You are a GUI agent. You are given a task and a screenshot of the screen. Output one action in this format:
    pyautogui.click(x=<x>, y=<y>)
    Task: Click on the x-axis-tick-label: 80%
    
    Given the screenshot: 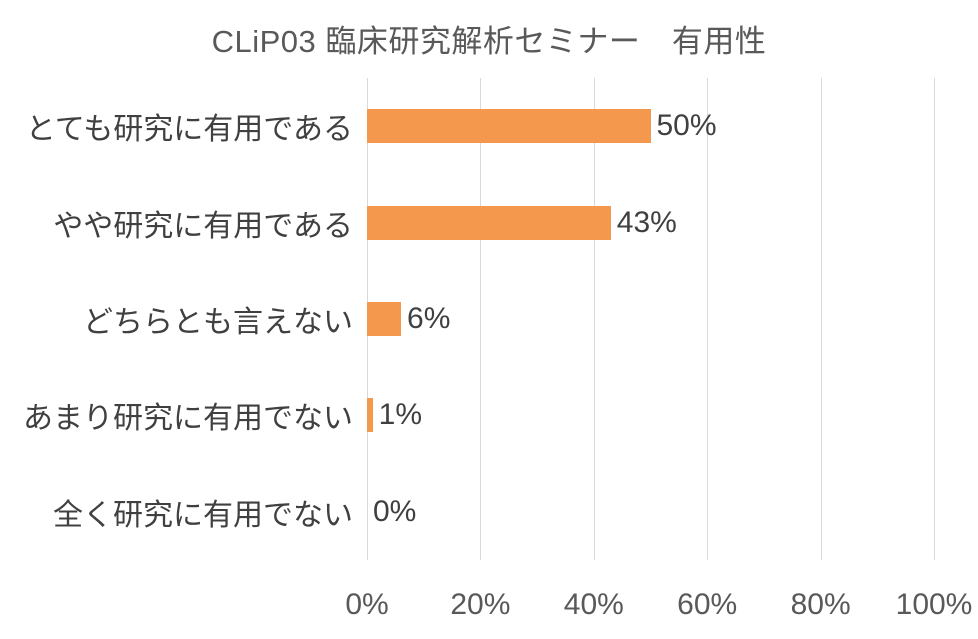 What is the action you would take?
    pyautogui.click(x=820, y=604)
    